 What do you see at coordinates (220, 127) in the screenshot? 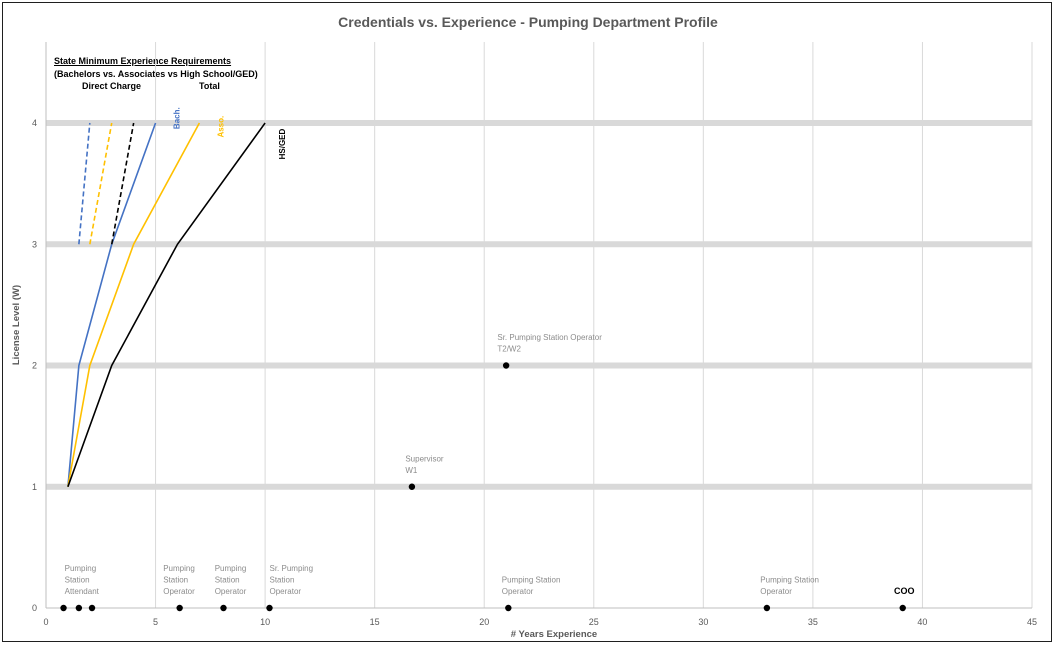
I see `series-label: Asso.` at bounding box center [220, 127].